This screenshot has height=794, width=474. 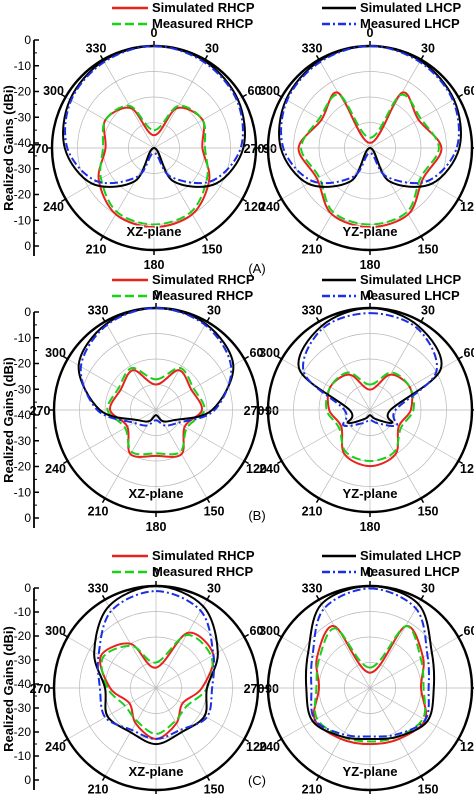 What do you see at coordinates (23, 143) in the screenshot?
I see `y-tick-label: -40` at bounding box center [23, 143].